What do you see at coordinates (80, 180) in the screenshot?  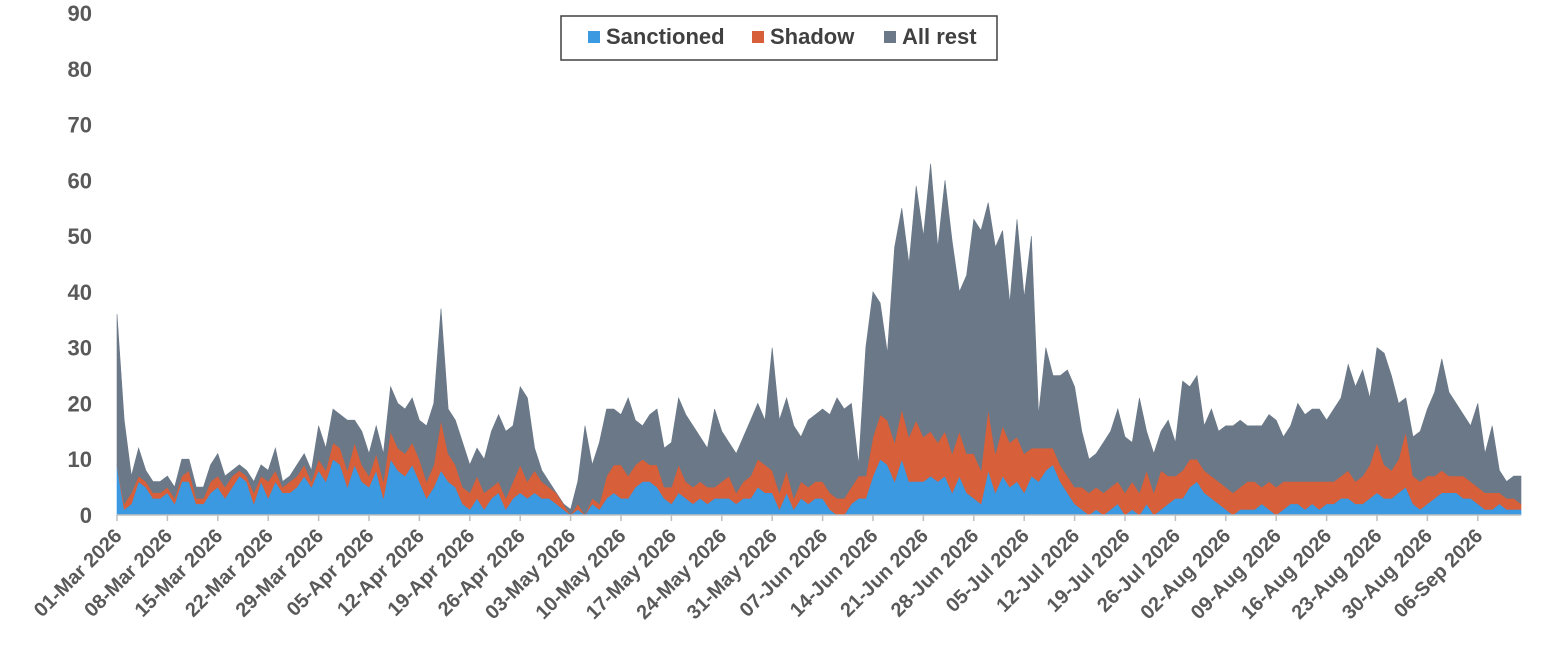 I see `y-tick-label: 60` at bounding box center [80, 180].